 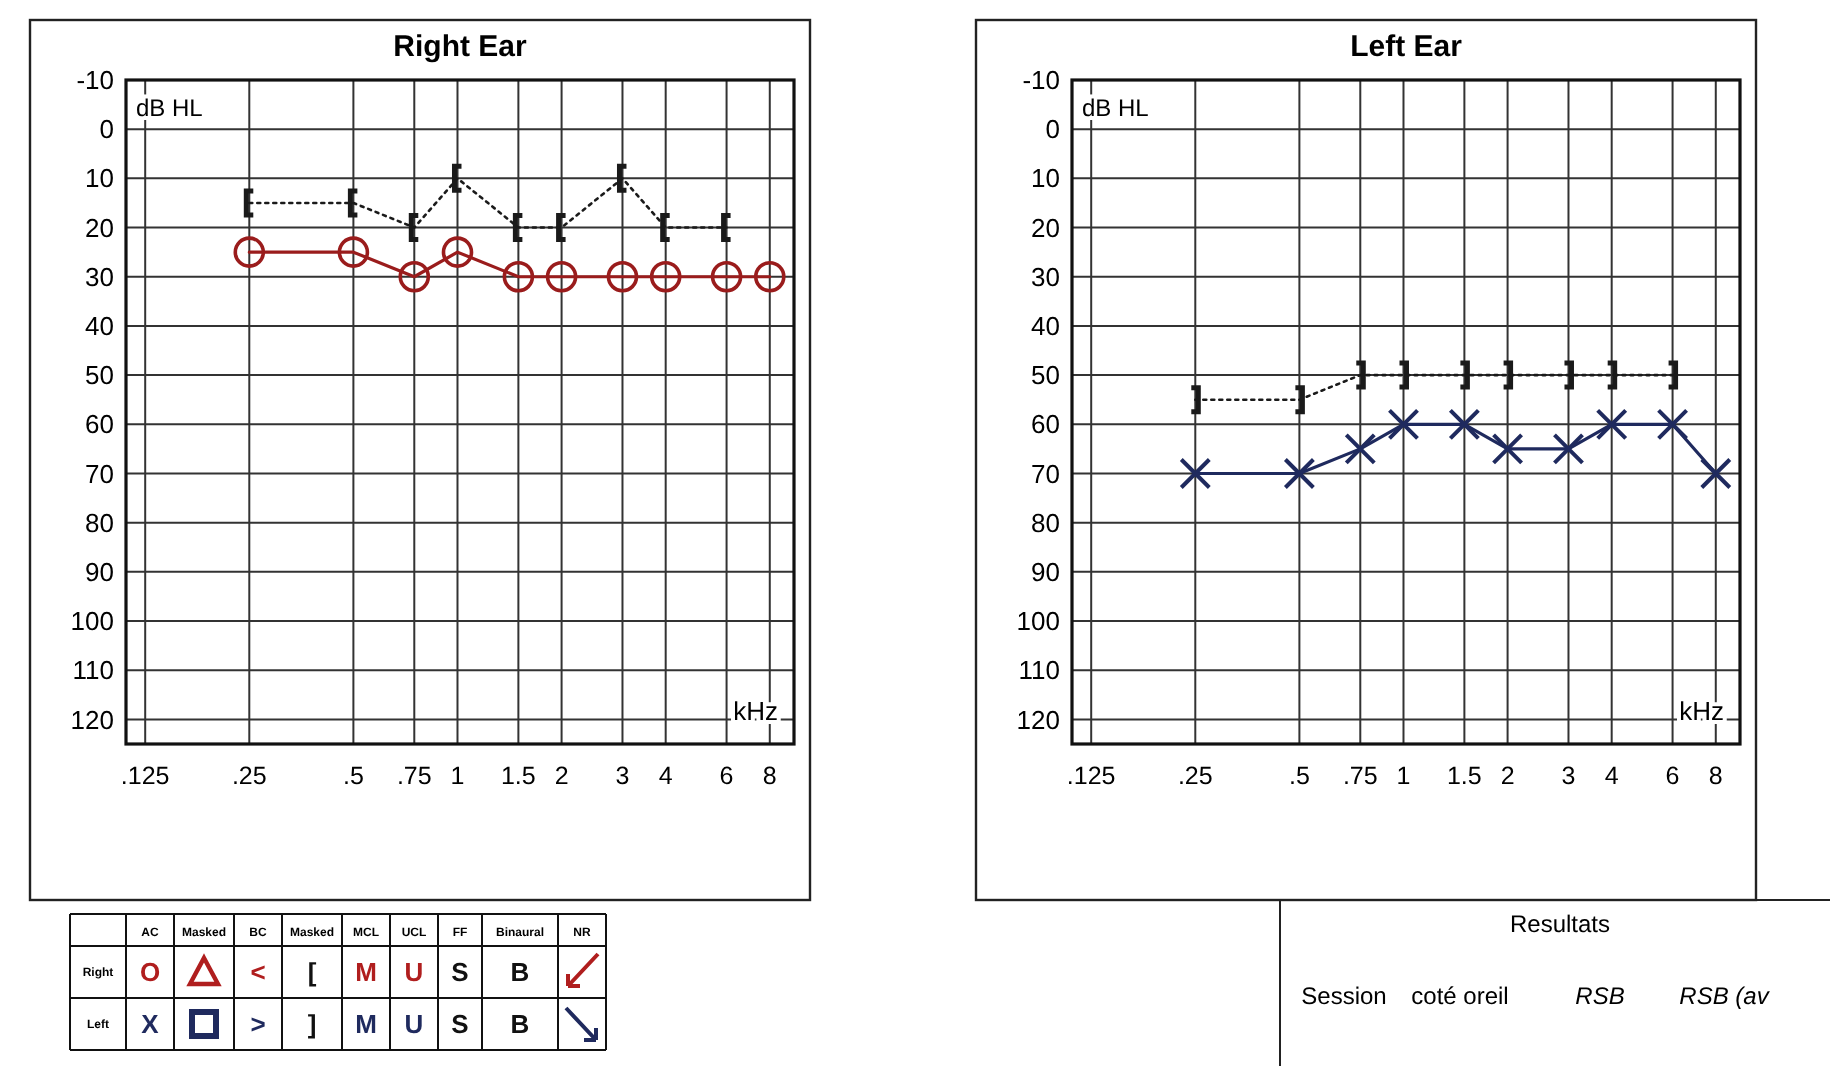 I want to click on text: Resultats, so click(x=1560, y=924).